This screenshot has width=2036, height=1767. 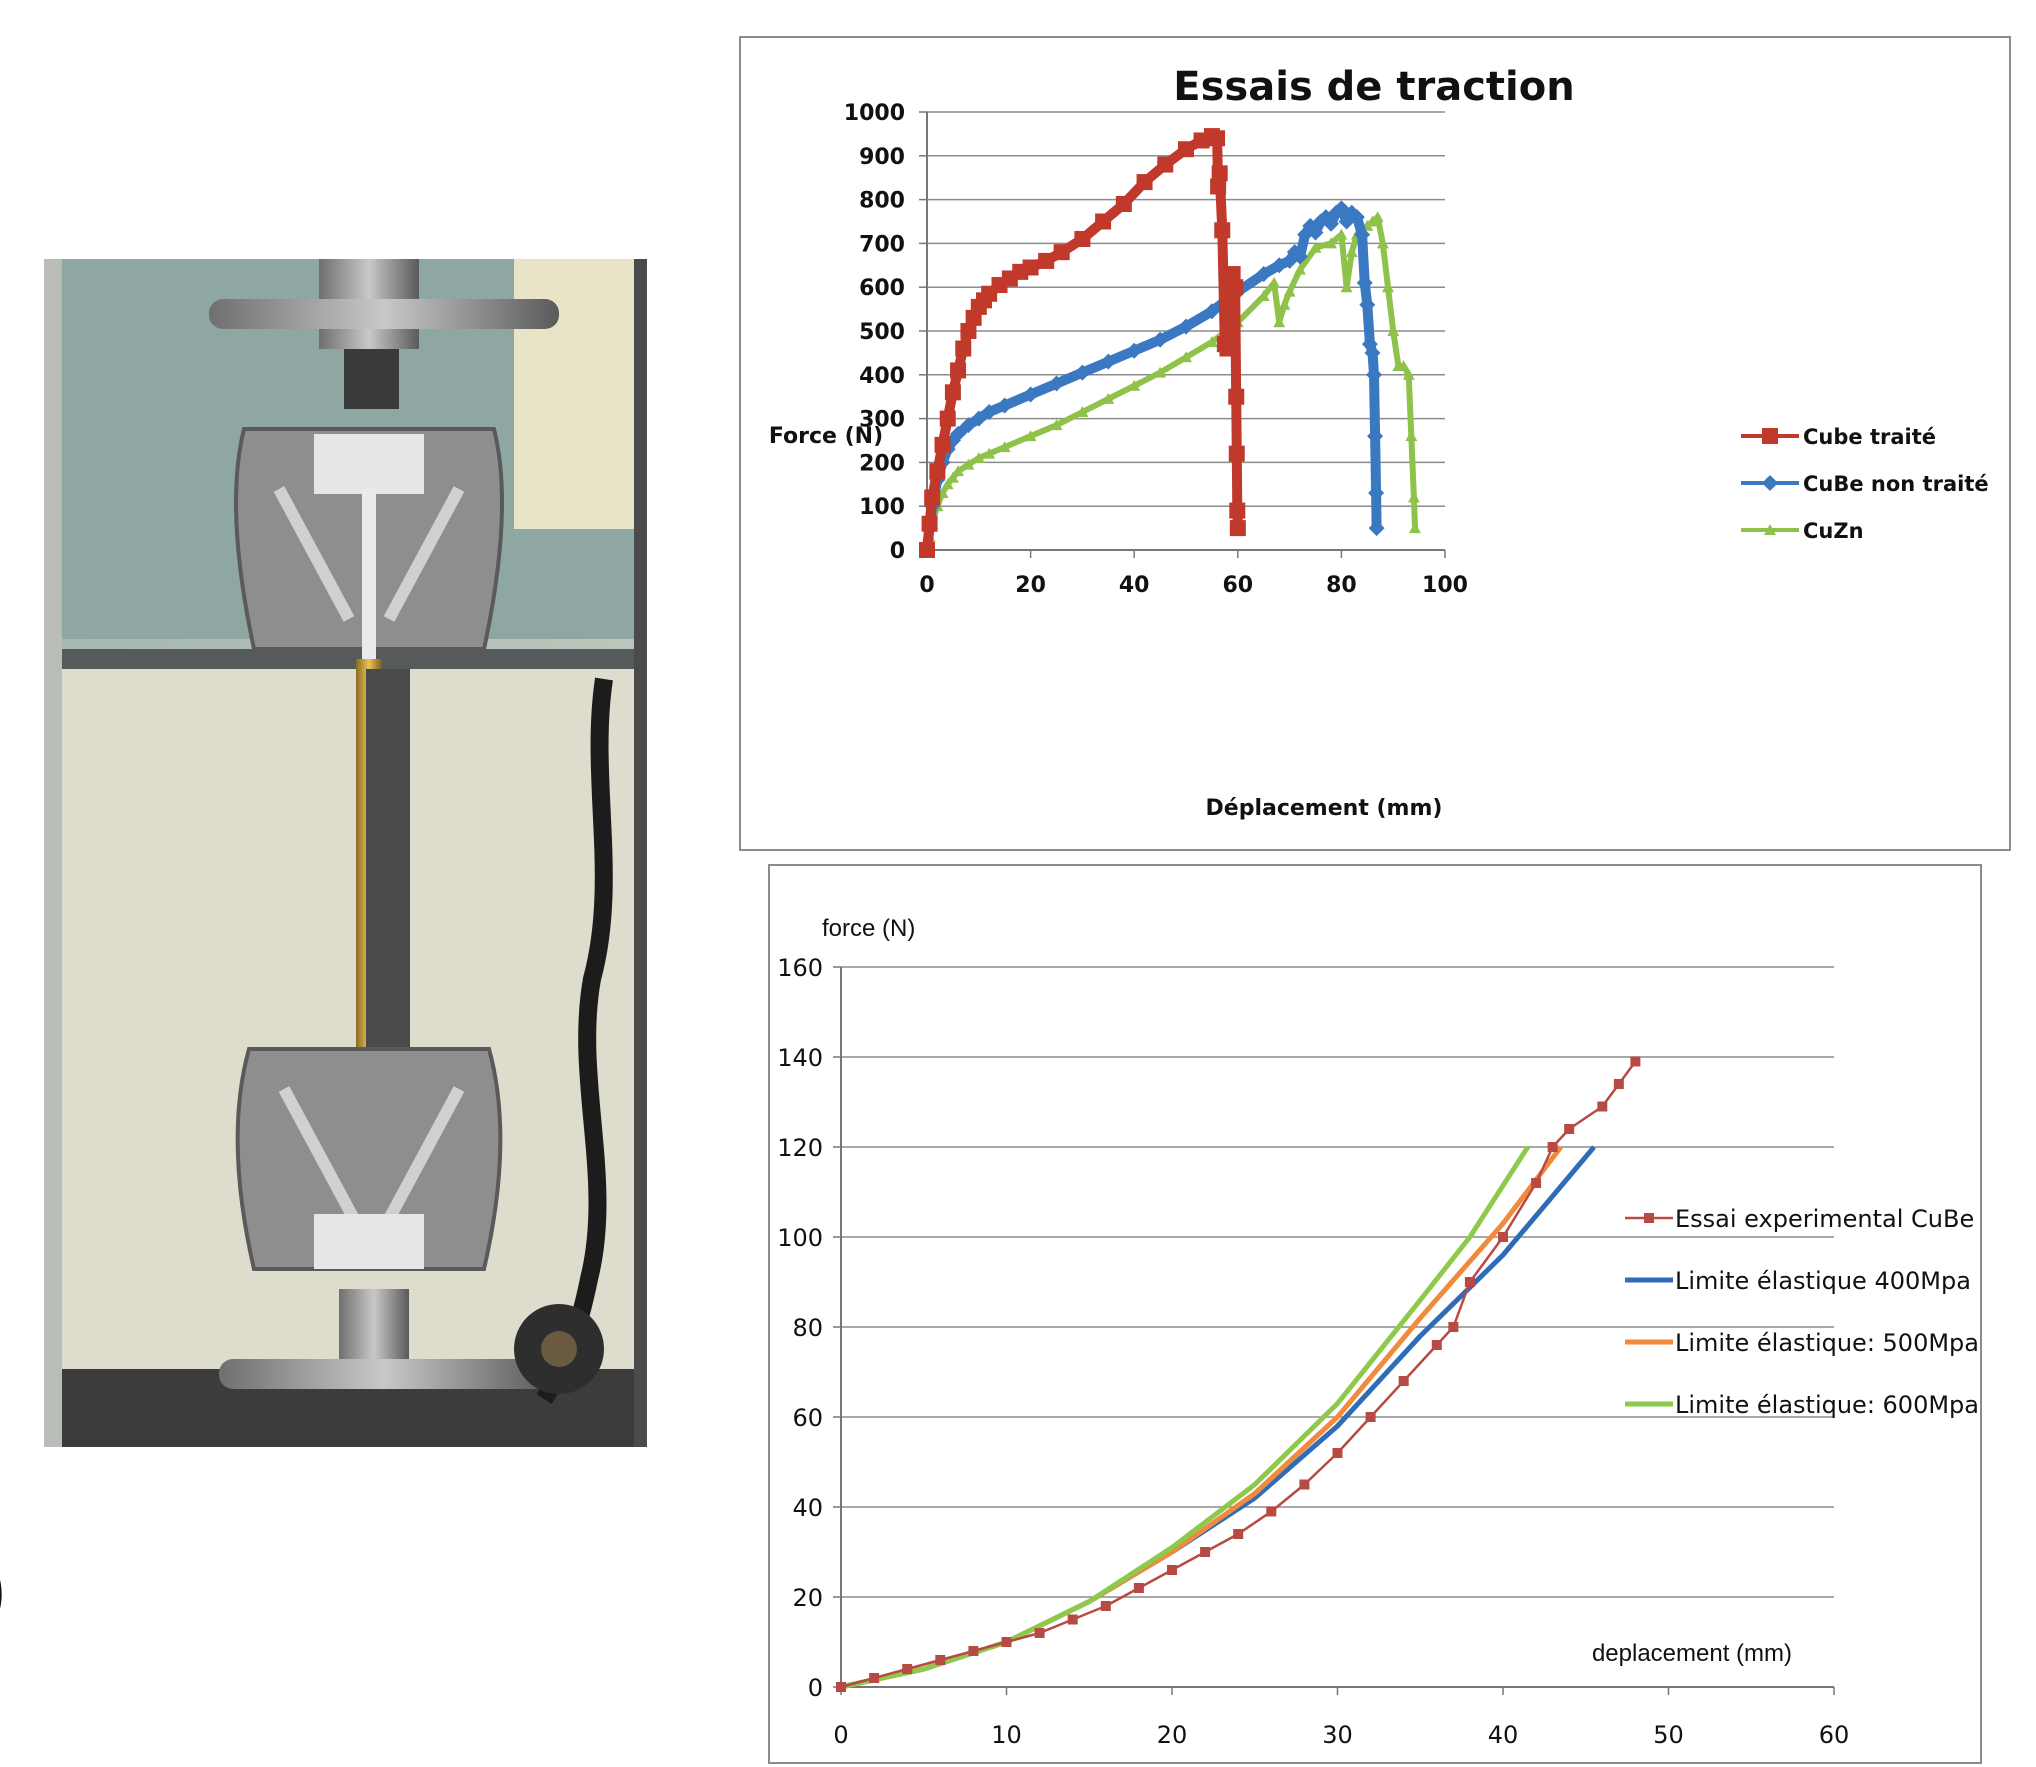 I want to click on x-tick-label: 20, so click(x=1172, y=1735).